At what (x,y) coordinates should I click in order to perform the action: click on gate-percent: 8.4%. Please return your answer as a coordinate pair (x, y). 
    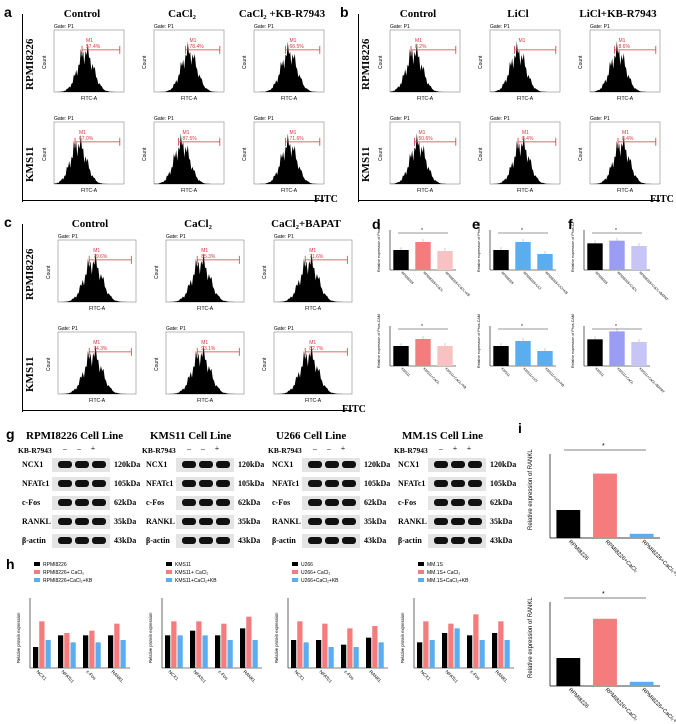
    Looking at the image, I should click on (628, 139).